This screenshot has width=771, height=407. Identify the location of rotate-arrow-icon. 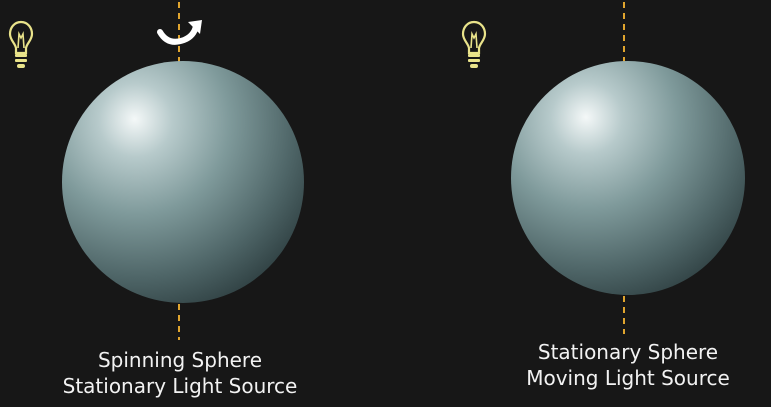
(179, 32).